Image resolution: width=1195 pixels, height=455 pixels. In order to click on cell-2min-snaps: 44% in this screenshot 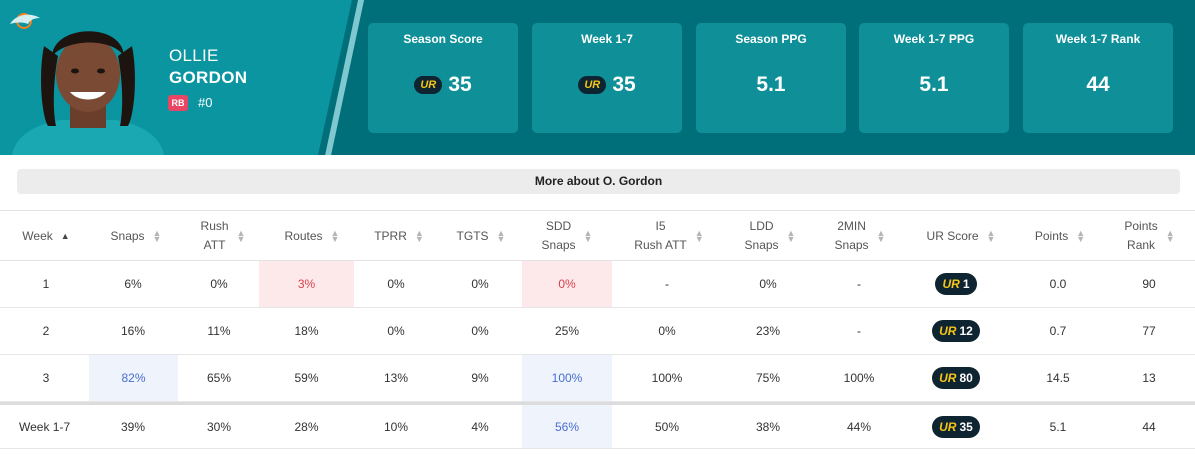, I will do `click(859, 426)`.